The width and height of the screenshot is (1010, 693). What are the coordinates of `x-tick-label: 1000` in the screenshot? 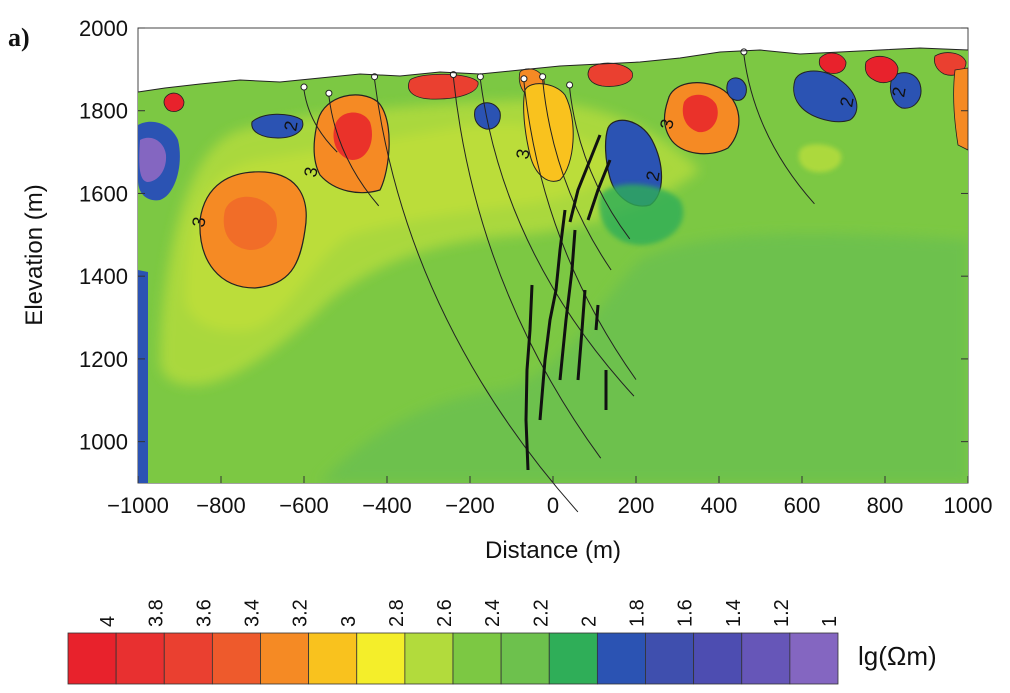 It's located at (968, 505).